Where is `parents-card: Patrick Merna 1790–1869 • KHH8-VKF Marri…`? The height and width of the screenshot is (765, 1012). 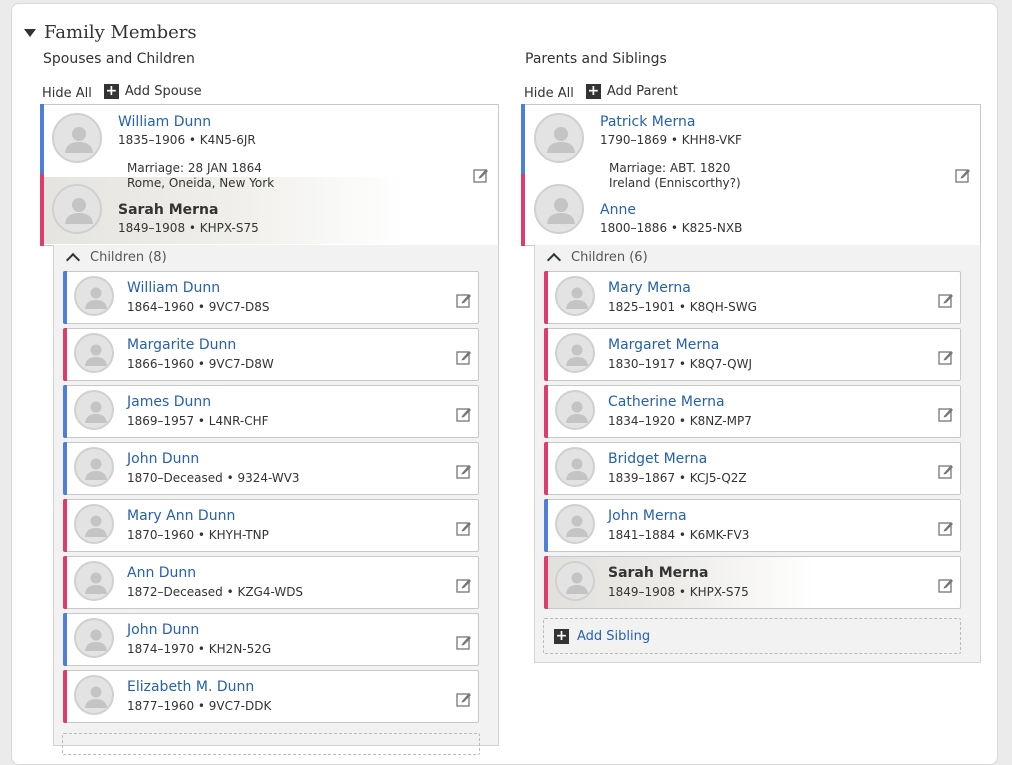
parents-card: Patrick Merna 1790–1869 • KHH8-VKF Marri… is located at coordinates (751, 175).